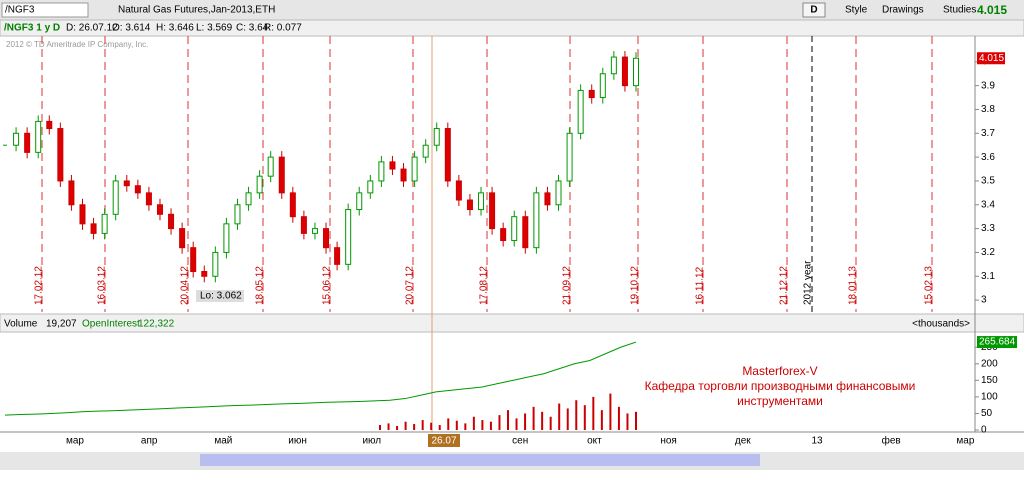 This screenshot has height=477, width=1024. What do you see at coordinates (21, 324) in the screenshot?
I see `volume-field: Volume` at bounding box center [21, 324].